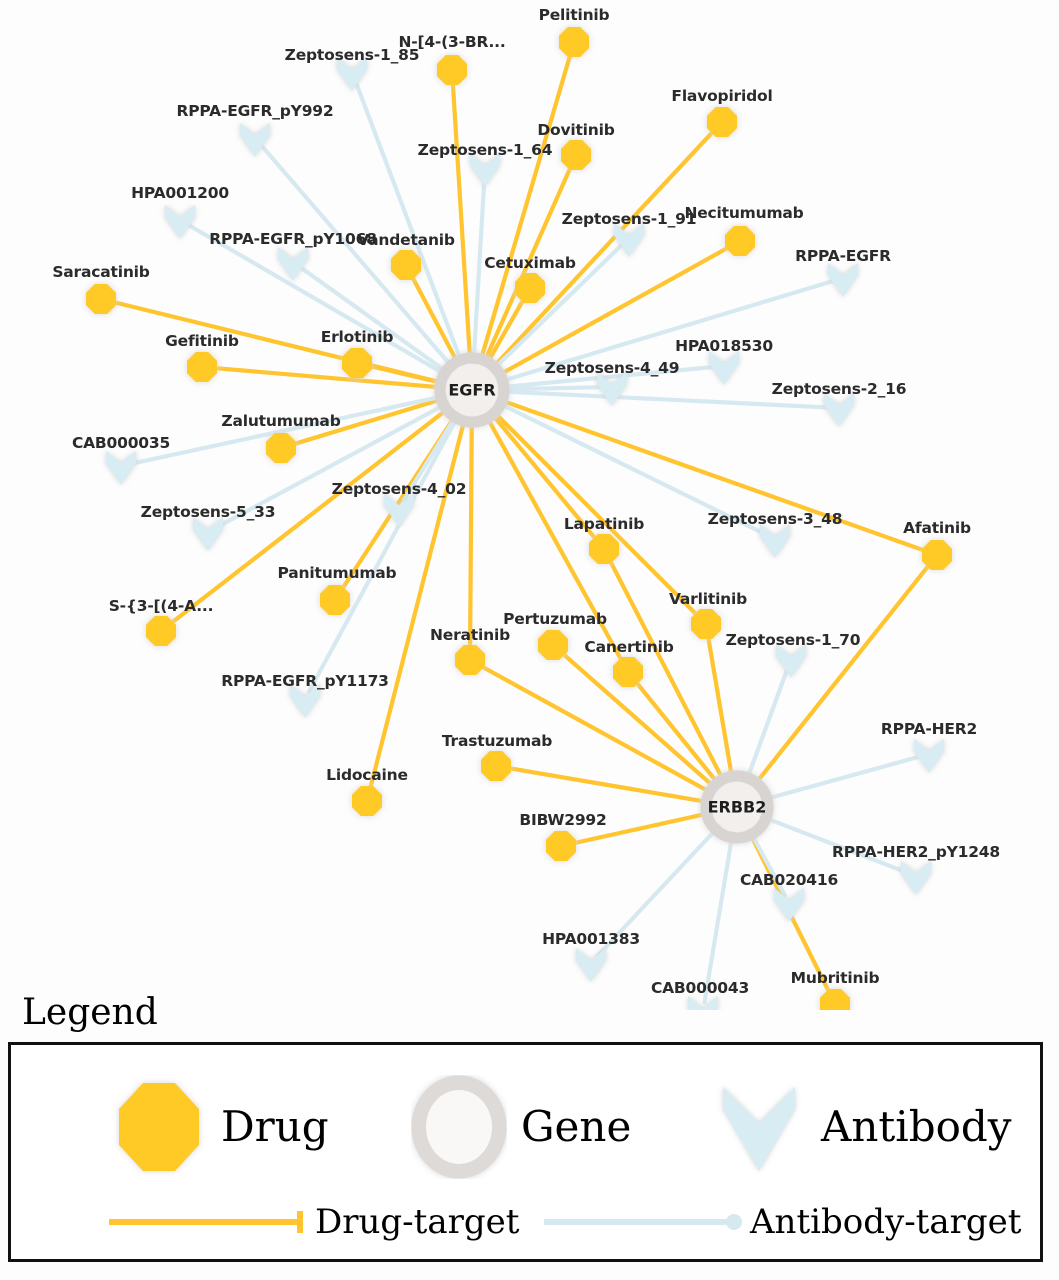  I want to click on drug-label: Pertuzumab, so click(555, 619).